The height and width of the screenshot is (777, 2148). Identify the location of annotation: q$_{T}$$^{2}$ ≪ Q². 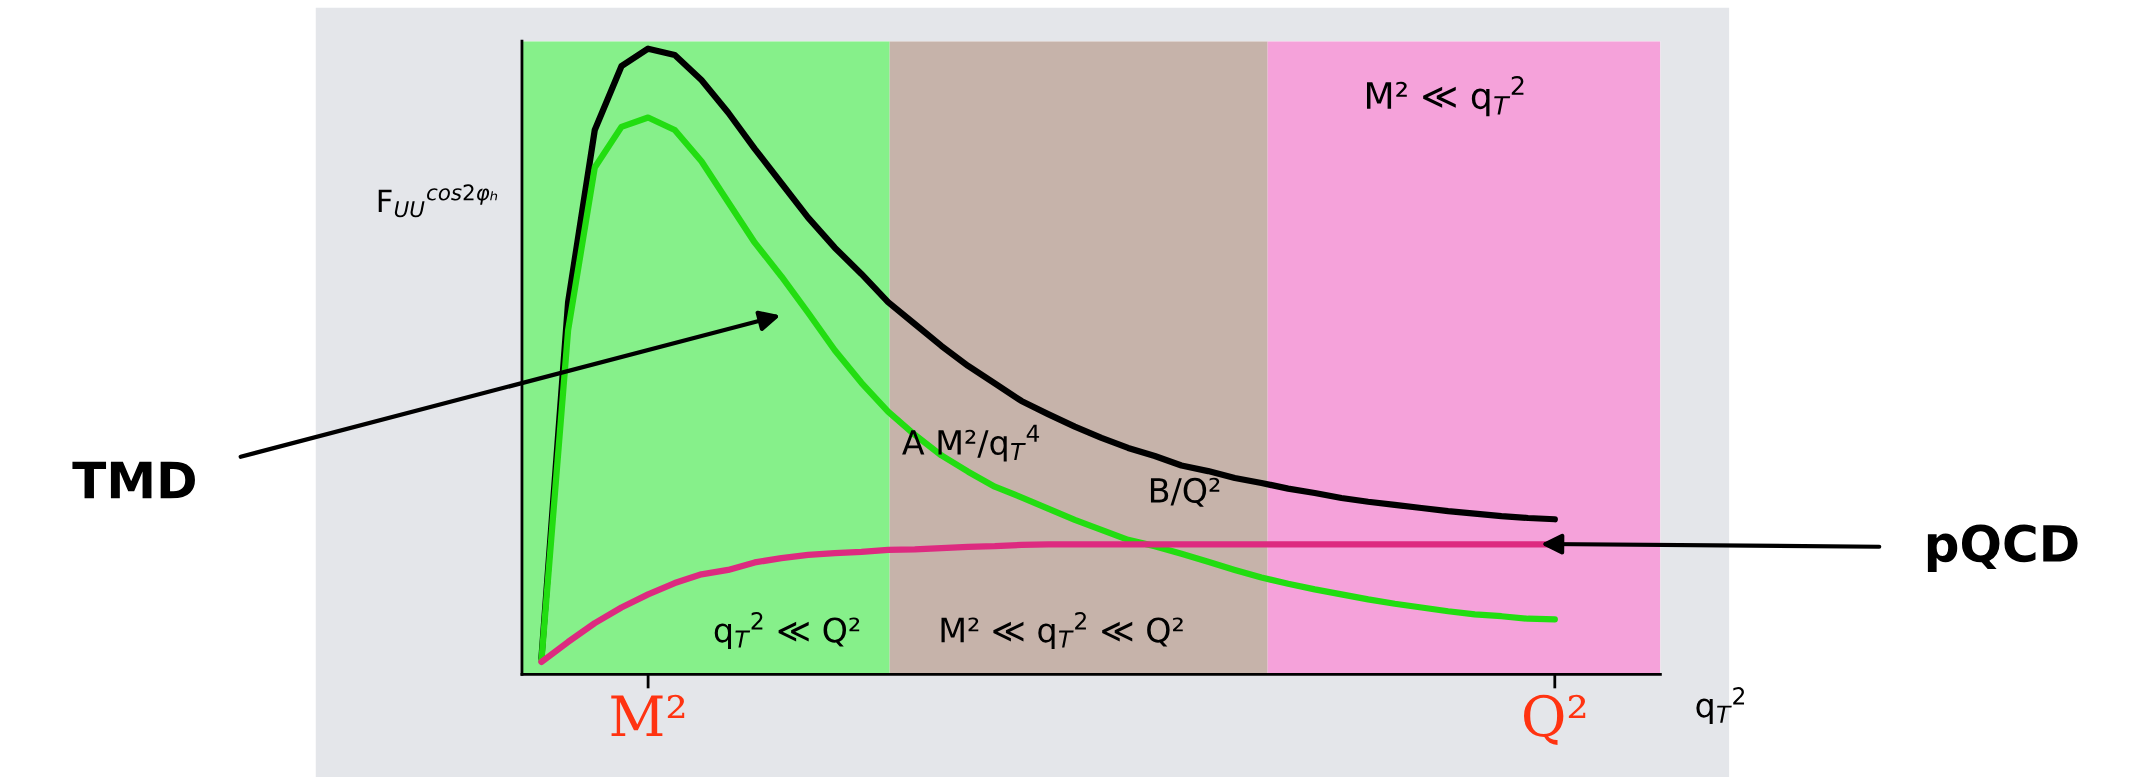
(787, 631).